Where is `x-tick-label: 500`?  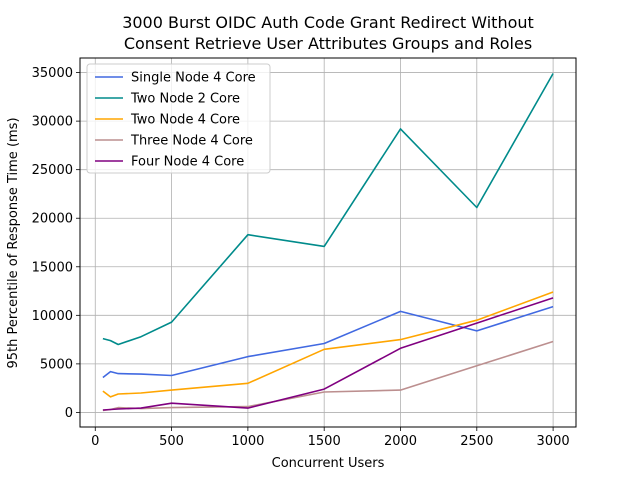
x-tick-label: 500 is located at coordinates (171, 441).